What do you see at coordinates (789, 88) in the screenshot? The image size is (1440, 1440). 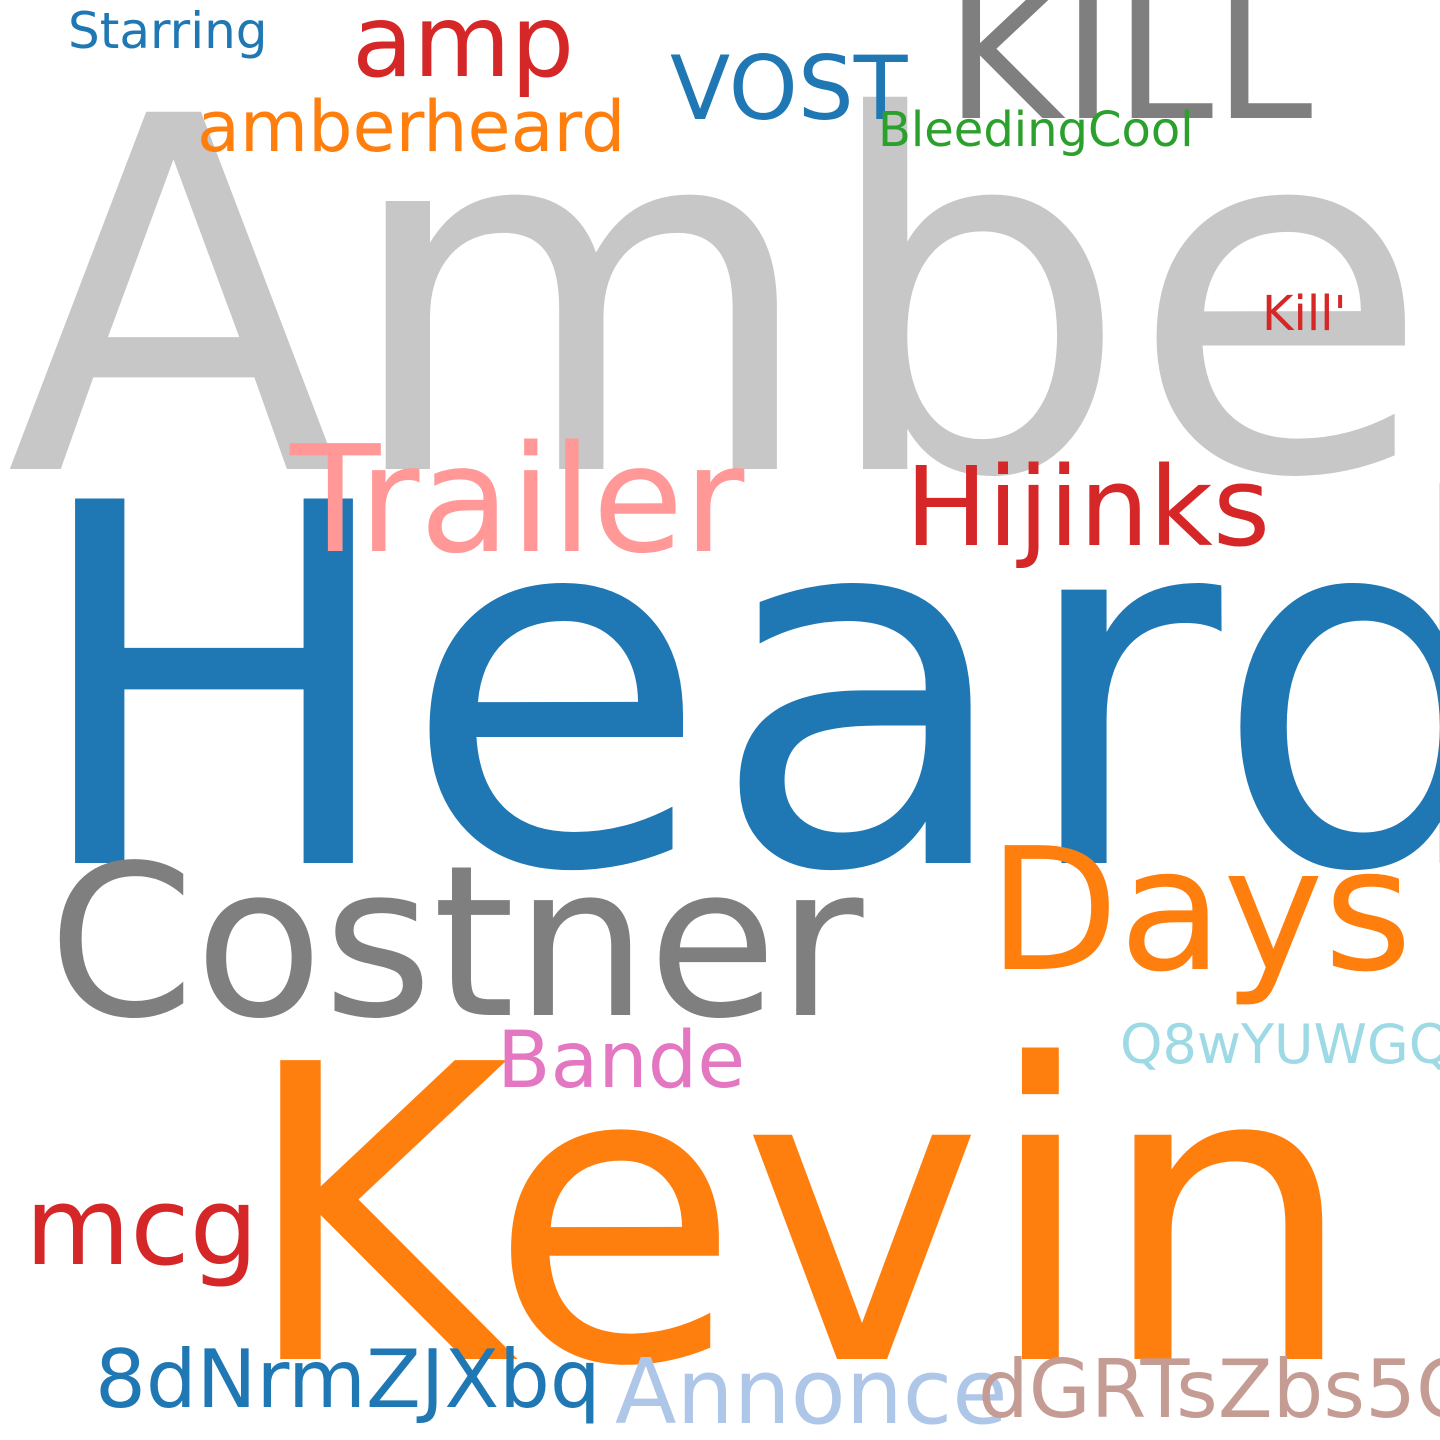 I see `word-vost: VOST` at bounding box center [789, 88].